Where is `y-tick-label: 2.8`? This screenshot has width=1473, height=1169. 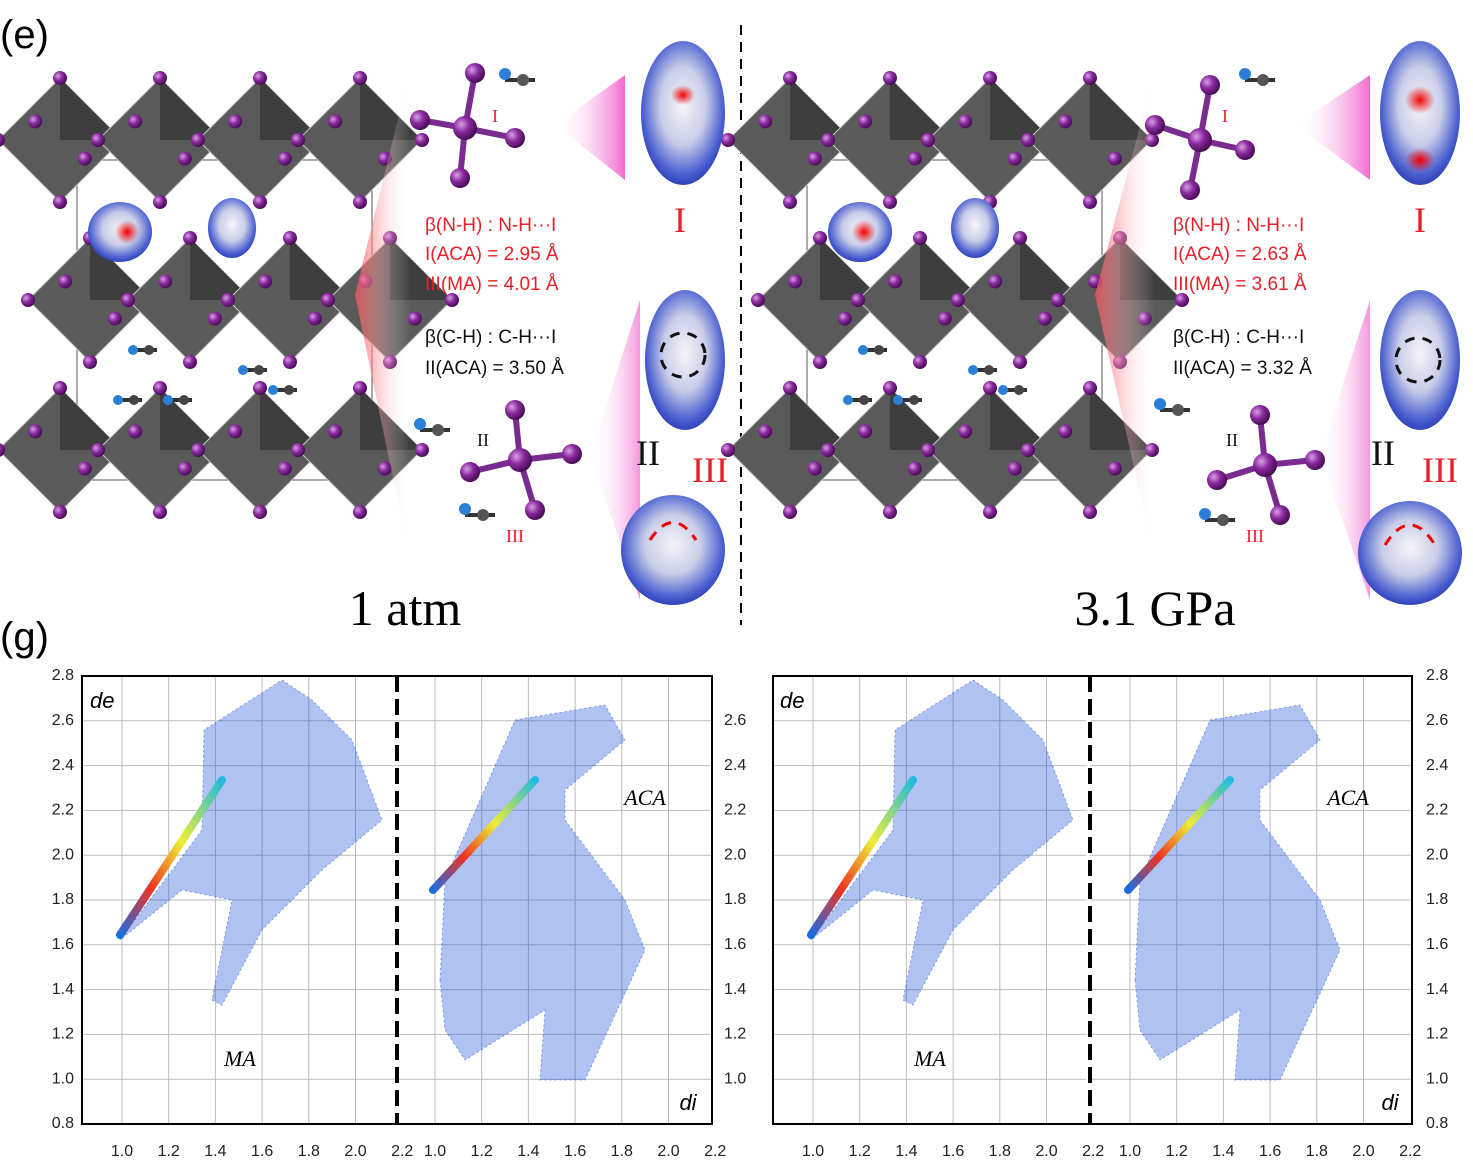
y-tick-label: 2.8 is located at coordinates (63, 675).